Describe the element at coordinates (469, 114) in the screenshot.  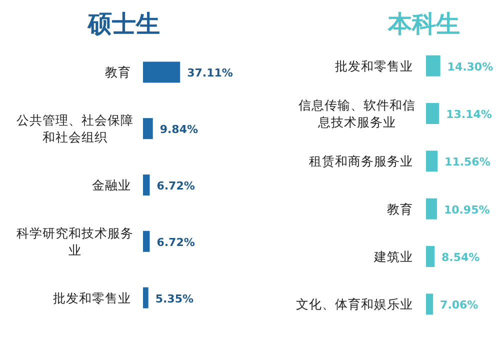
I see `data-label: 13.14%` at that location.